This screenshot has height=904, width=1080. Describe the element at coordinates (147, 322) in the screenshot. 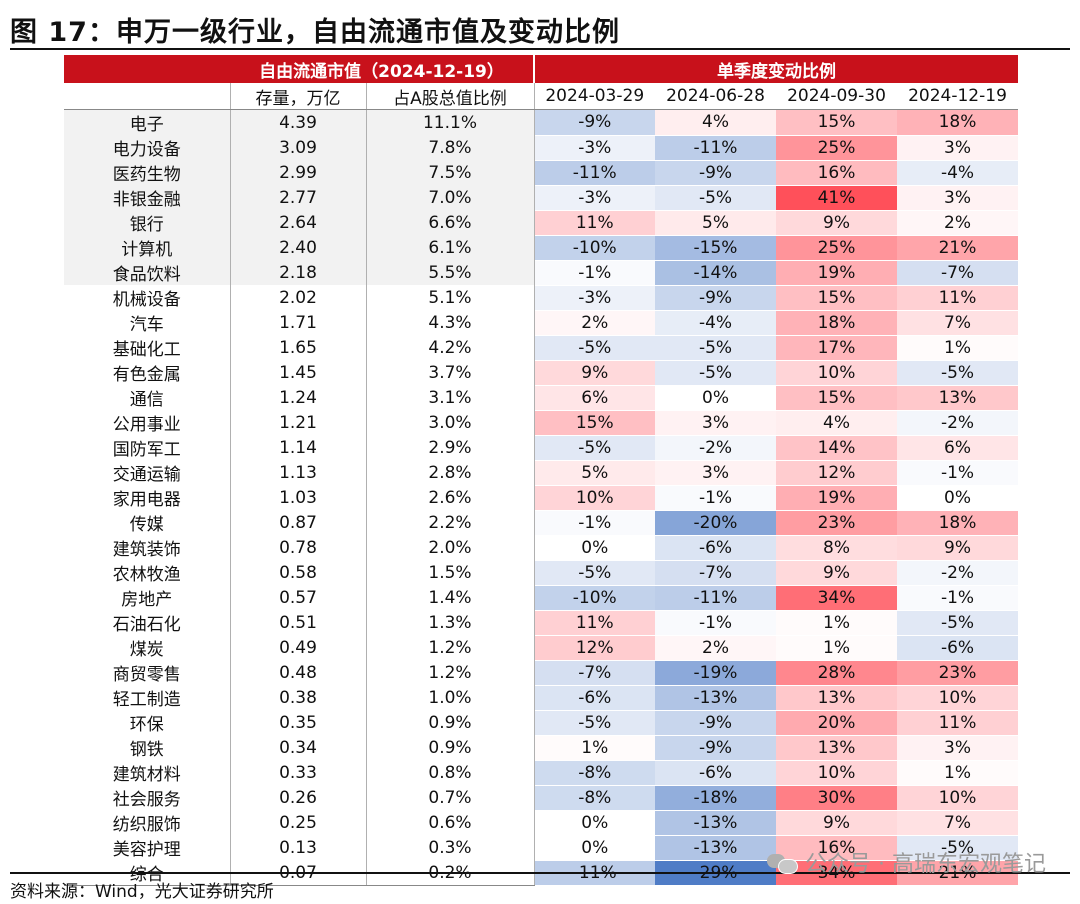

I see `industry-cell: 汽车` at that location.